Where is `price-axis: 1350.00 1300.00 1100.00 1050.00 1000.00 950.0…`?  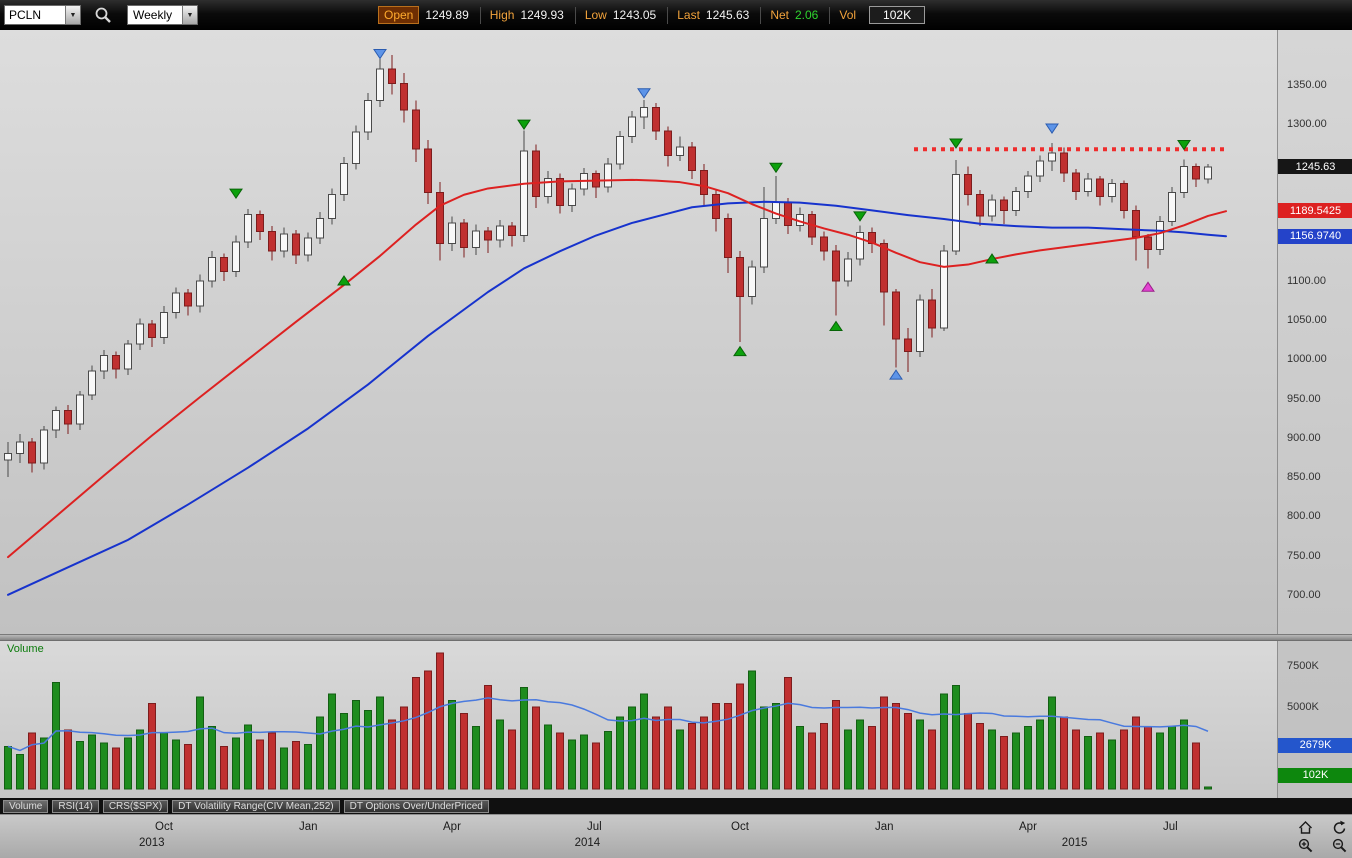
price-axis: 1350.00 1300.00 1100.00 1050.00 1000.00 950.0… is located at coordinates (1314, 414).